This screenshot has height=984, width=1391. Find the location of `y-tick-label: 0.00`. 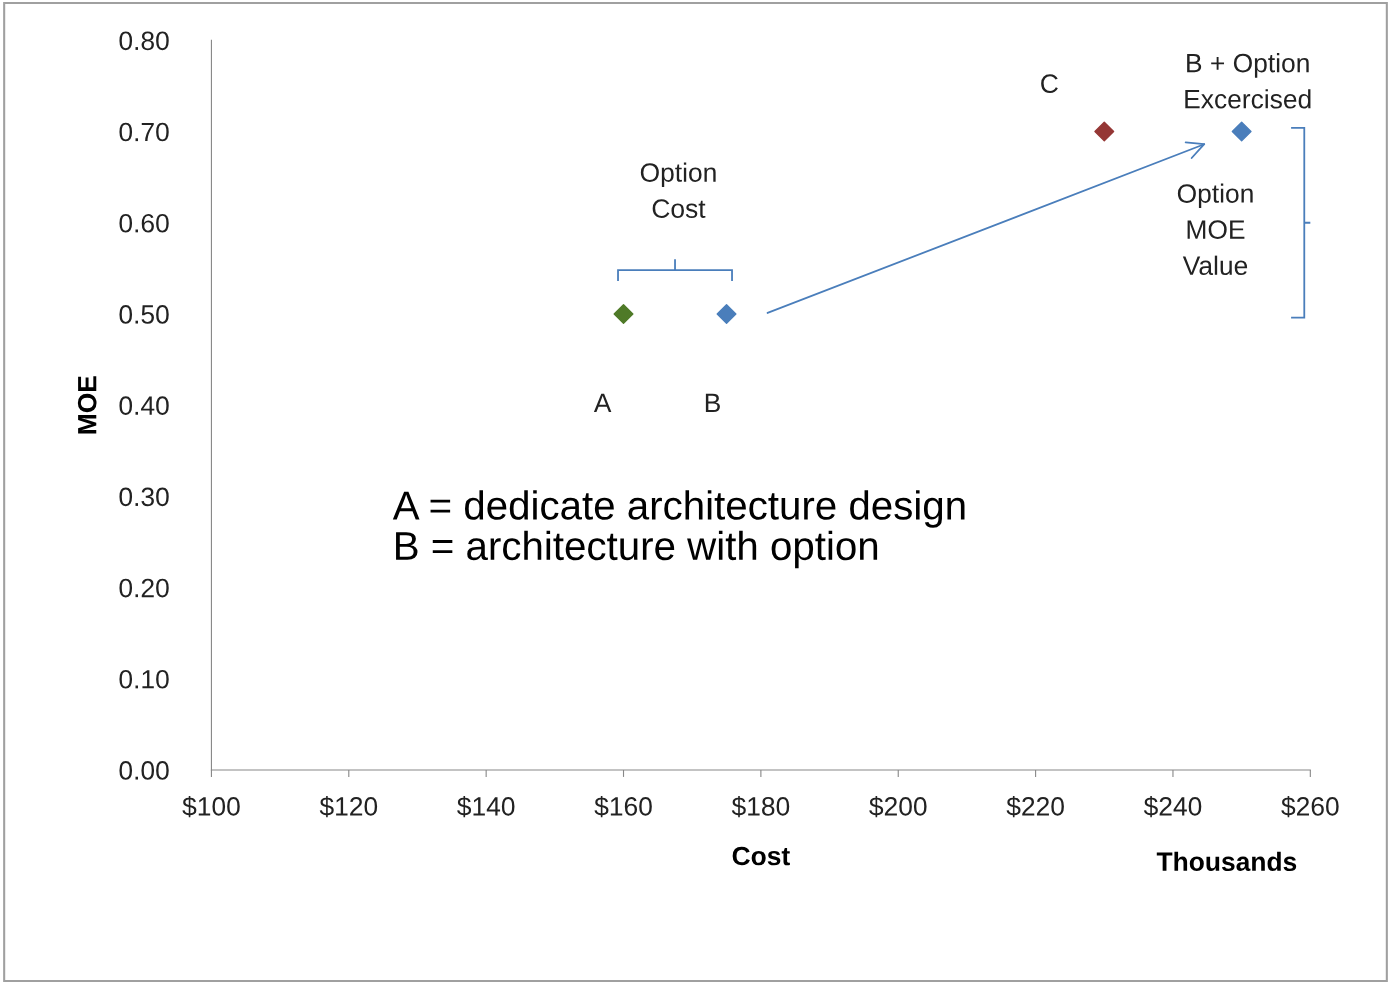

y-tick-label: 0.00 is located at coordinates (144, 770).